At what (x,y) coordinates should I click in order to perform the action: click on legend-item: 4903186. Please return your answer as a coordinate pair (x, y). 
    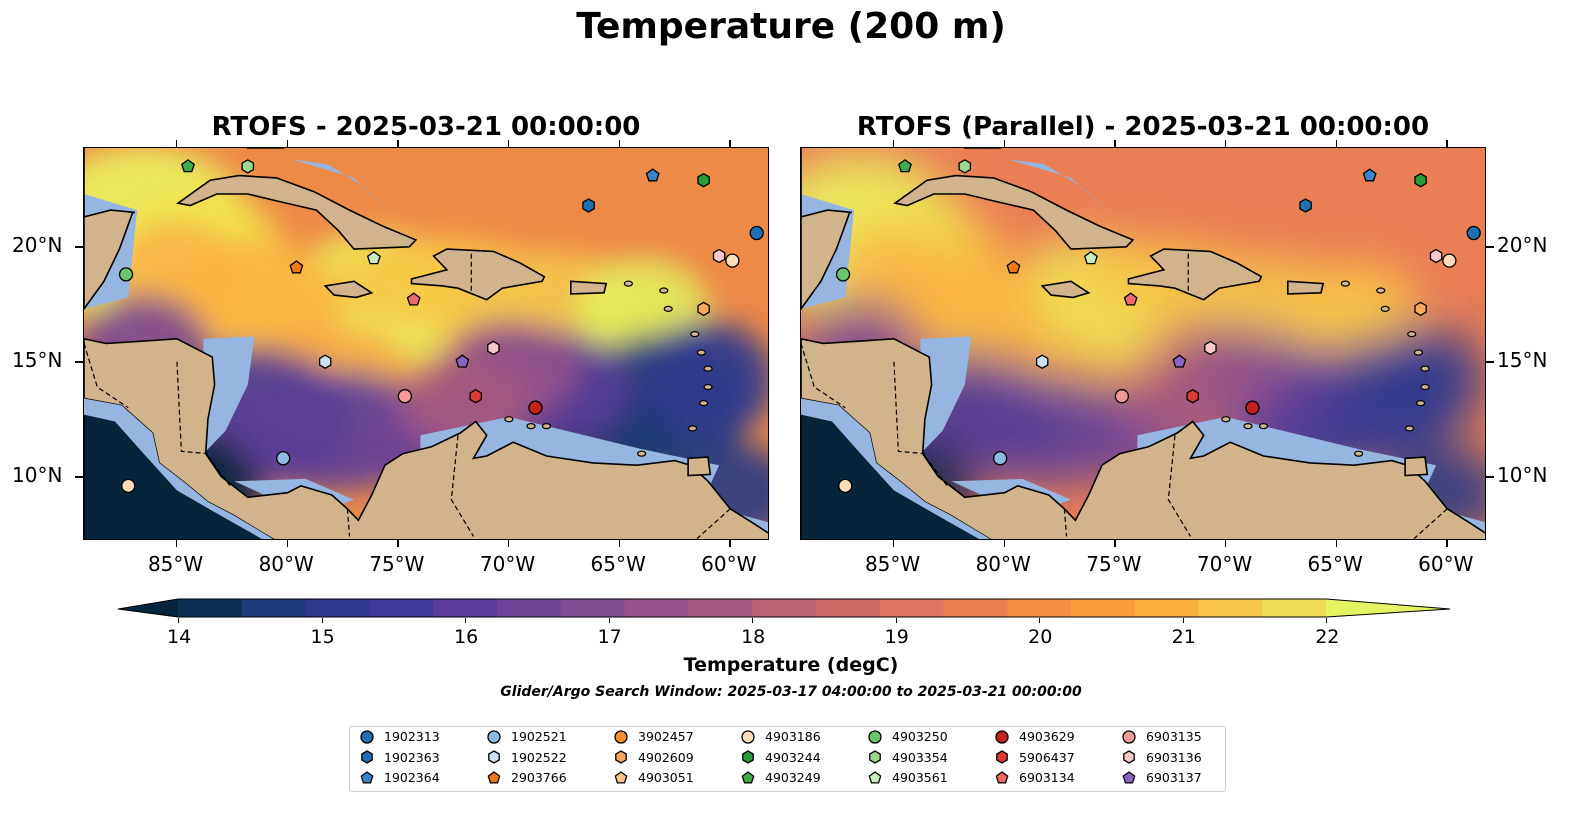
    Looking at the image, I should click on (781, 736).